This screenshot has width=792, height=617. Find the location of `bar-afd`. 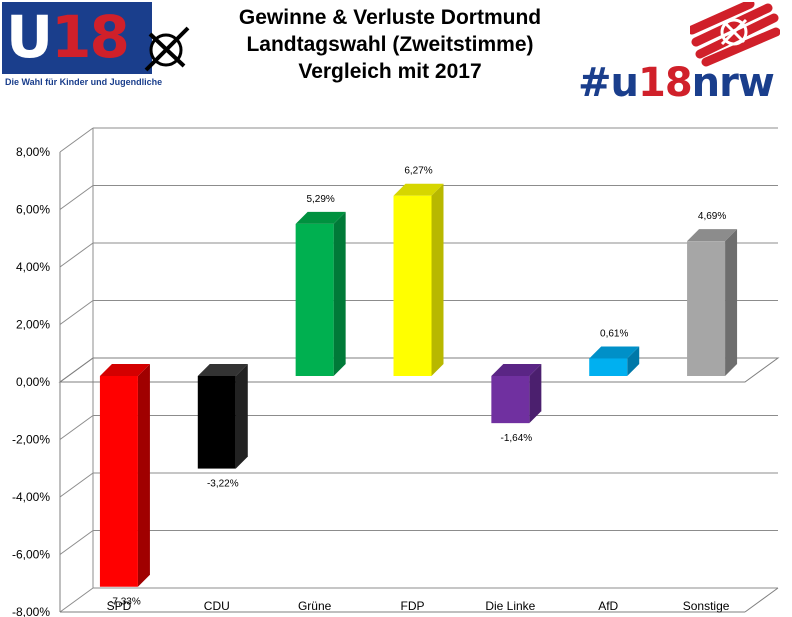

bar-afd is located at coordinates (614, 361).